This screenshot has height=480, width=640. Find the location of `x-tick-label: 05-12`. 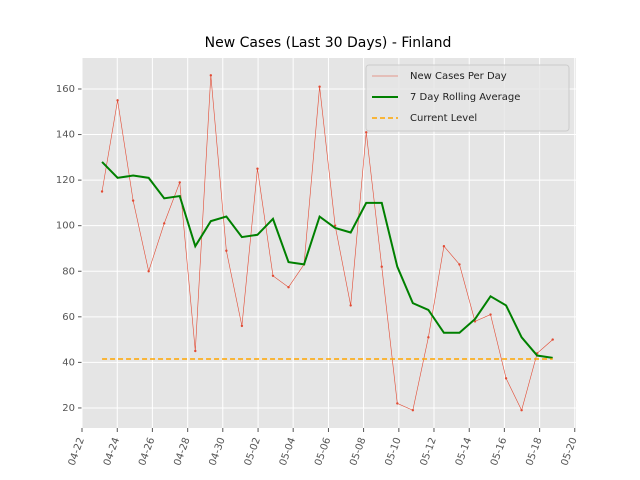

x-tick-label: 05-12 is located at coordinates (429, 451).